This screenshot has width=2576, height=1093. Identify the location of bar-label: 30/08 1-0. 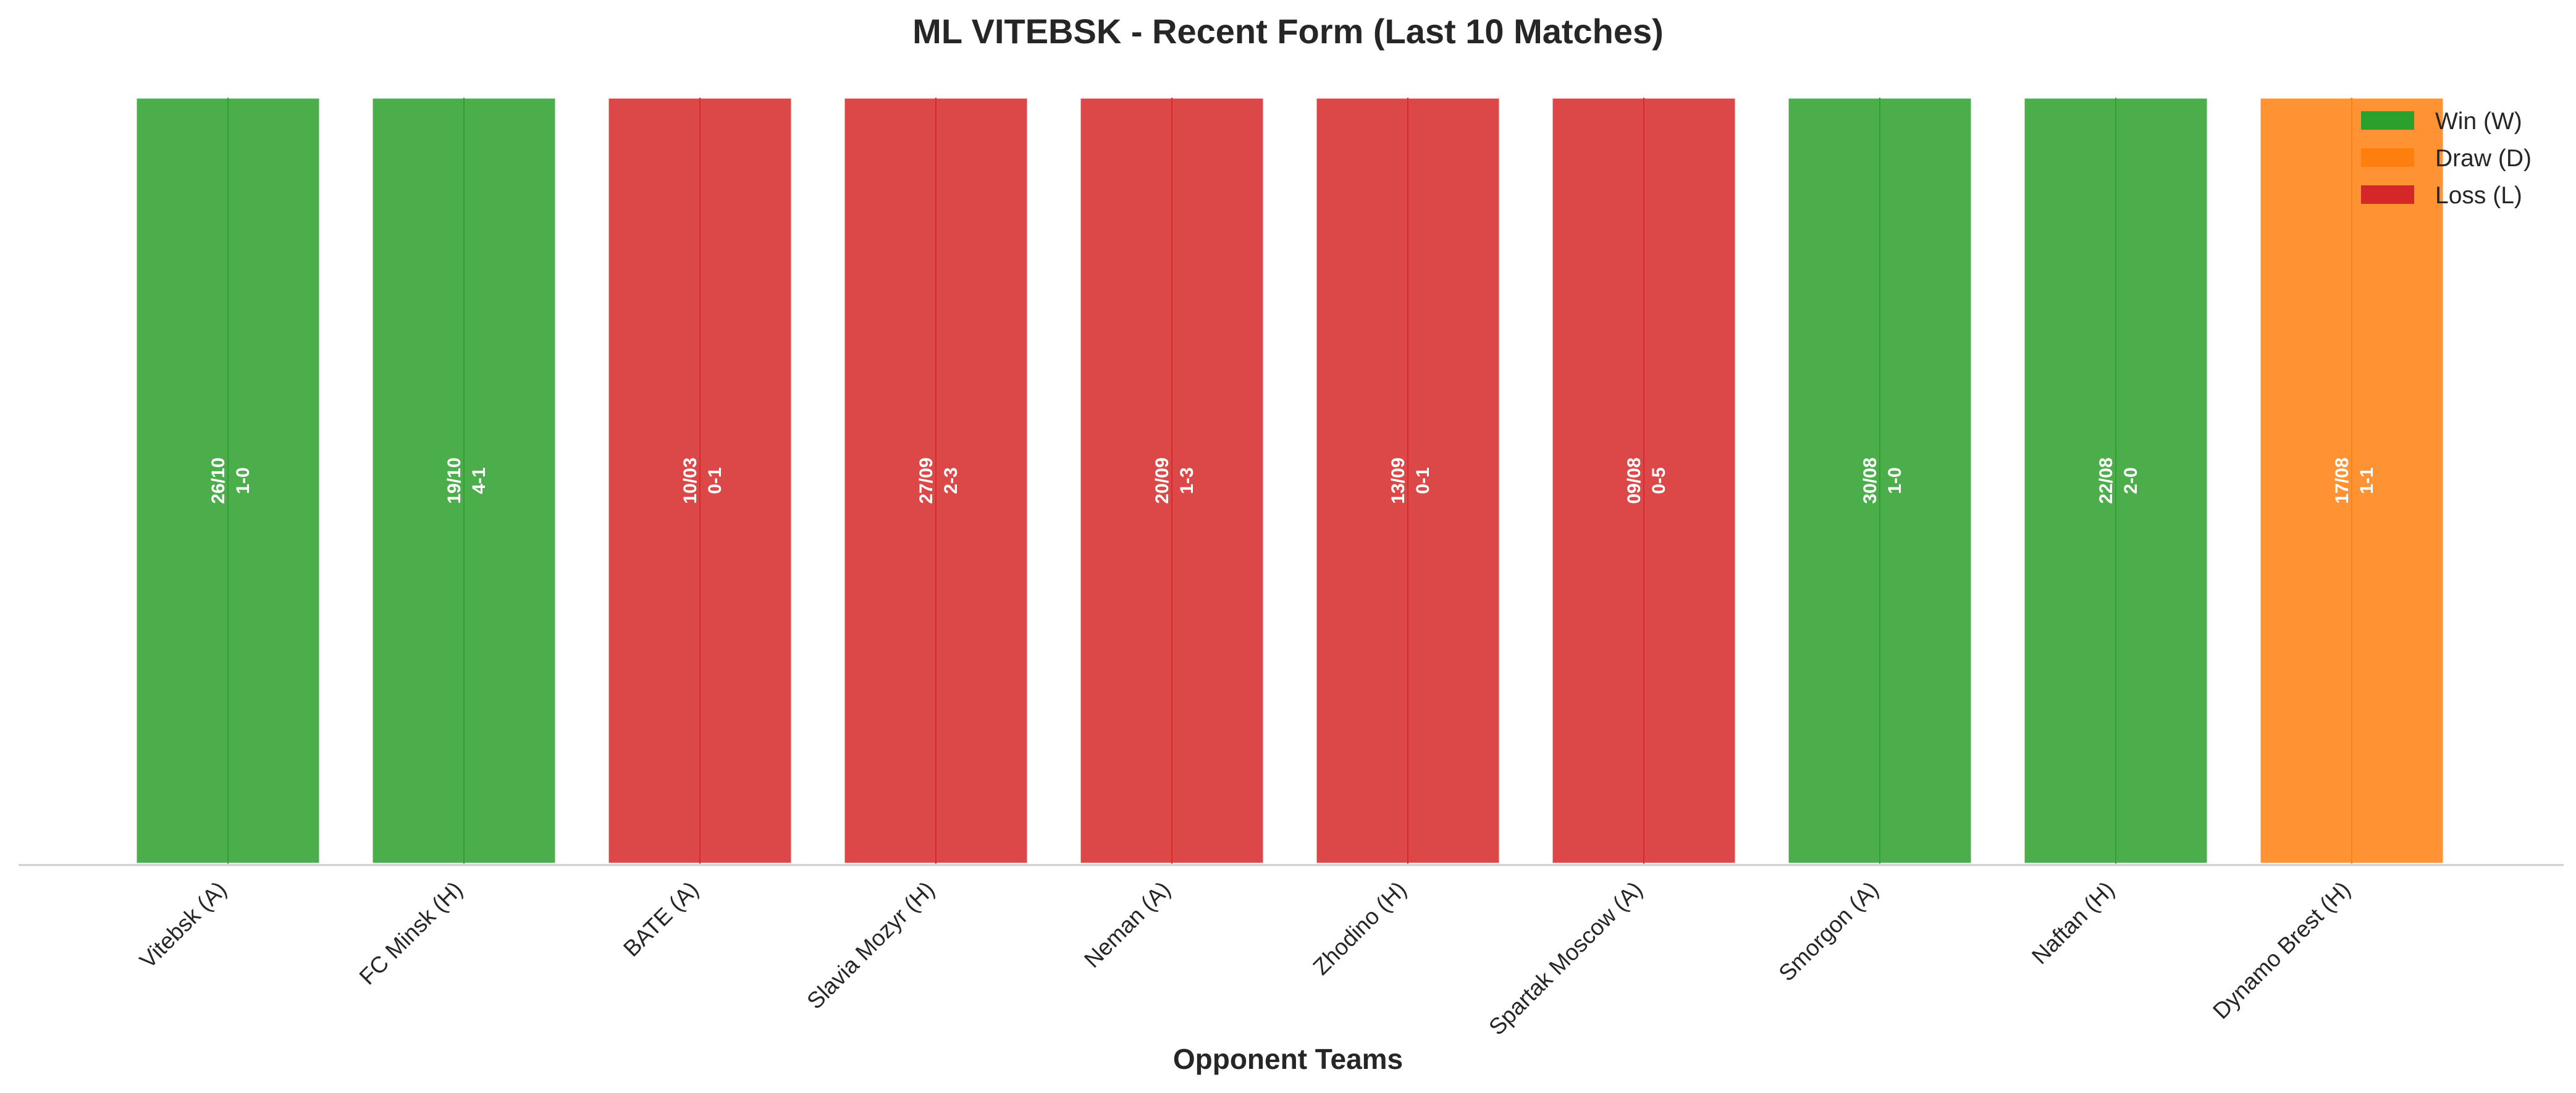
(1882, 480).